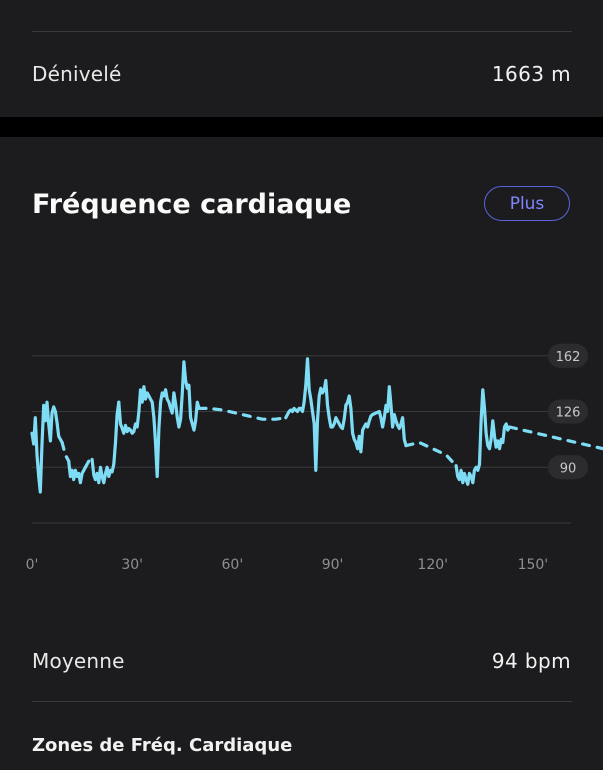 The height and width of the screenshot is (770, 603). I want to click on x-tick-label: 150', so click(533, 565).